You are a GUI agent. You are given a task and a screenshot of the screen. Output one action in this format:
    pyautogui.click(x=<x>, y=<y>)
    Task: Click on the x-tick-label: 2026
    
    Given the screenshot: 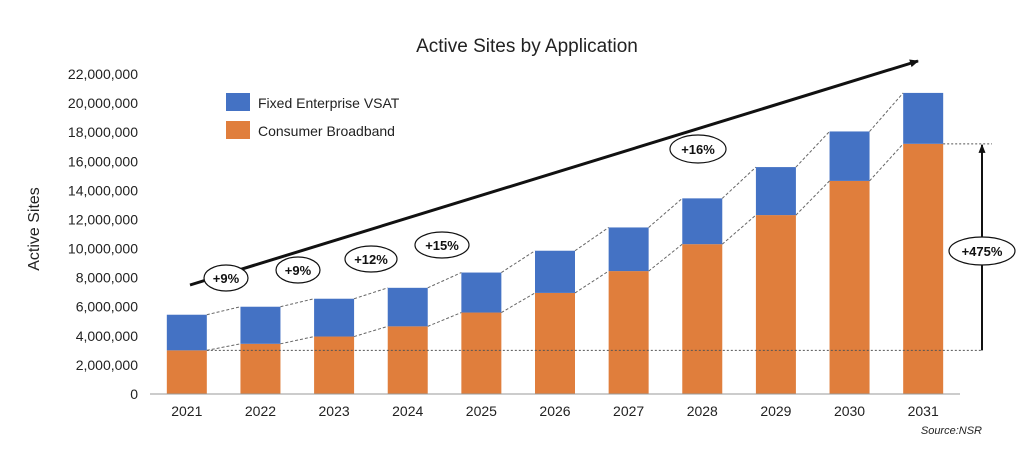 What is the action you would take?
    pyautogui.click(x=554, y=411)
    